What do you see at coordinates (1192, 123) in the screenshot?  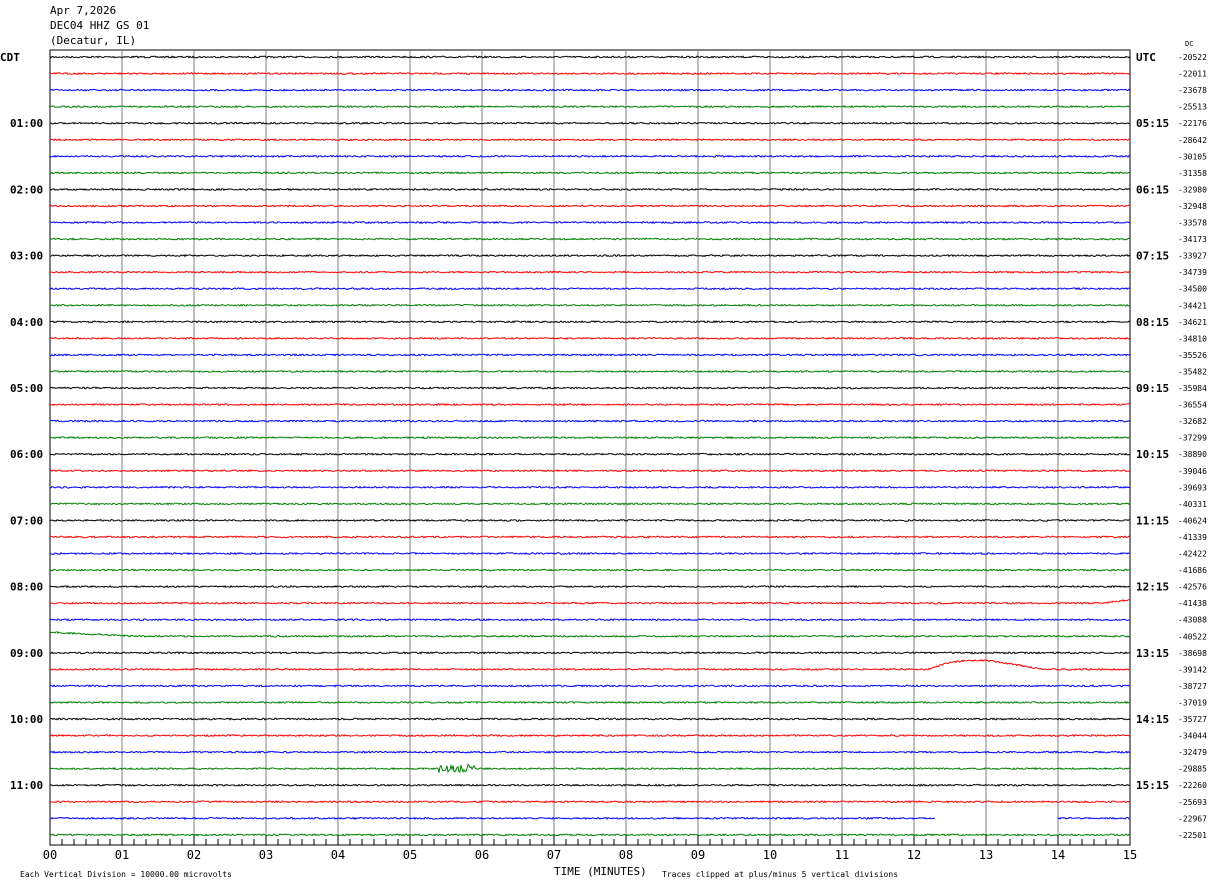 I see `dc-offset-label: -22176` at bounding box center [1192, 123].